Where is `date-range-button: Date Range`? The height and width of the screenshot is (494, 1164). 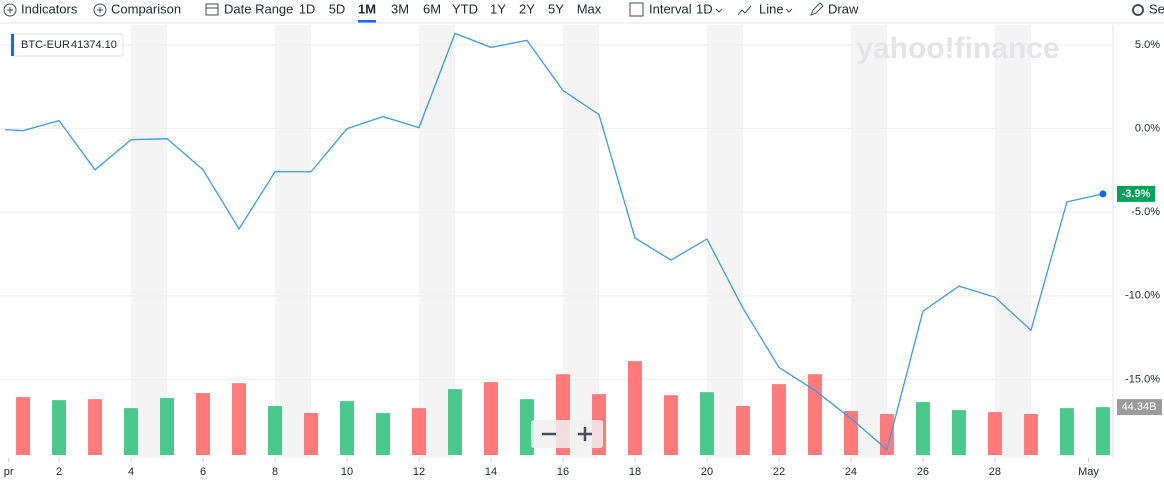
date-range-button: Date Range is located at coordinates (258, 8).